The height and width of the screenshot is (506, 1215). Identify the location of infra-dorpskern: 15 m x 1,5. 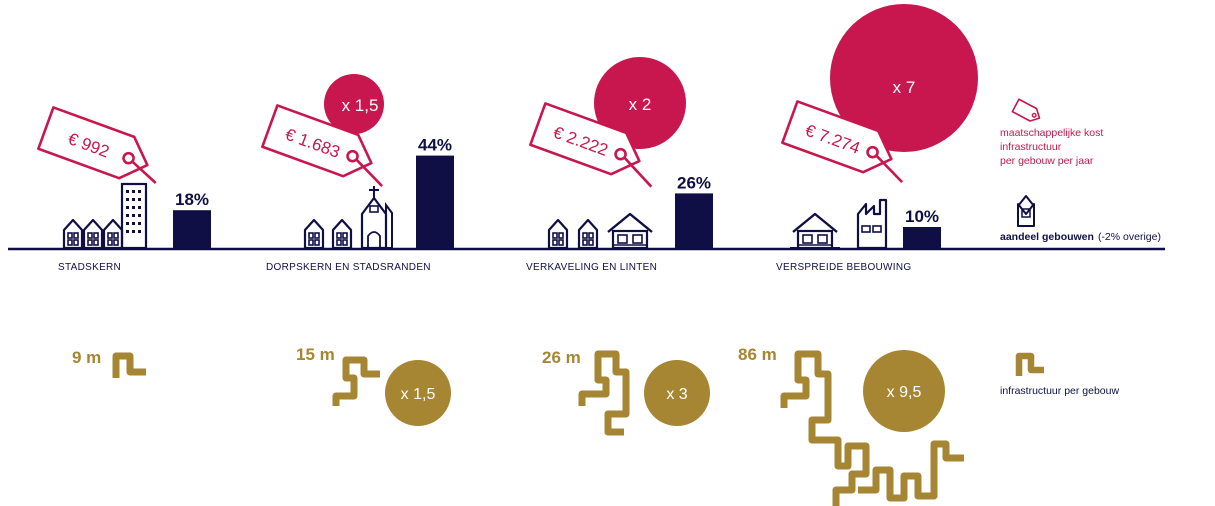
(373, 385).